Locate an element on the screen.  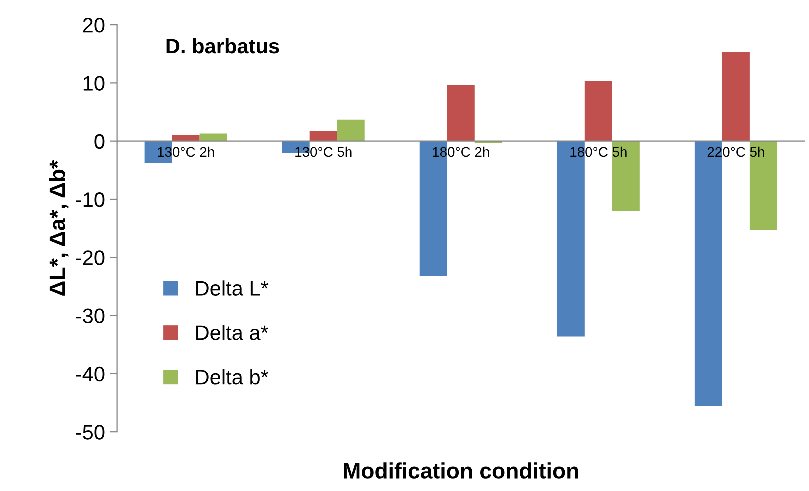
text: D. barbatus is located at coordinates (223, 46).